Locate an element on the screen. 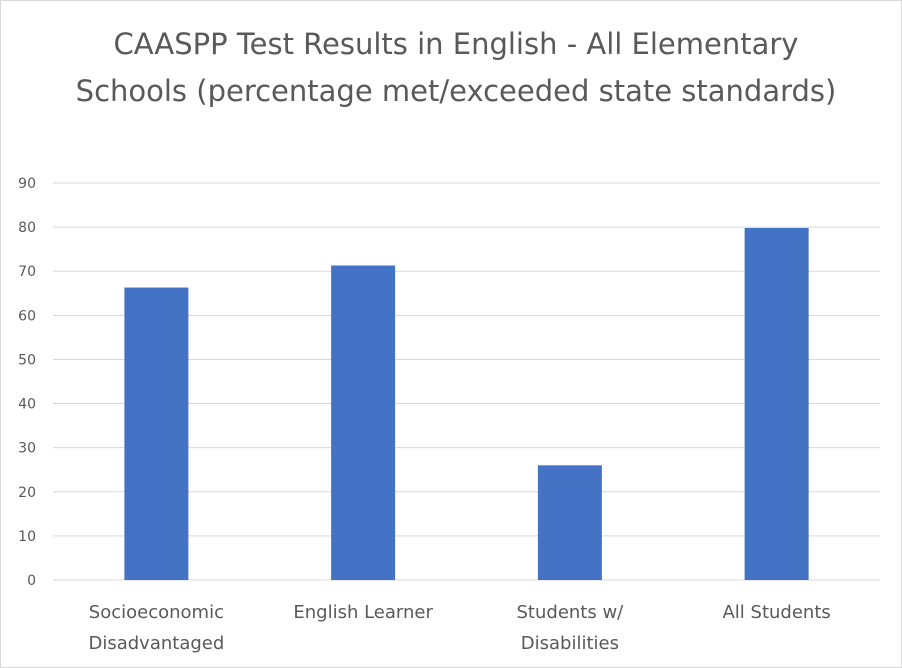 The image size is (902, 668). x-category-label: English Learner is located at coordinates (363, 612).